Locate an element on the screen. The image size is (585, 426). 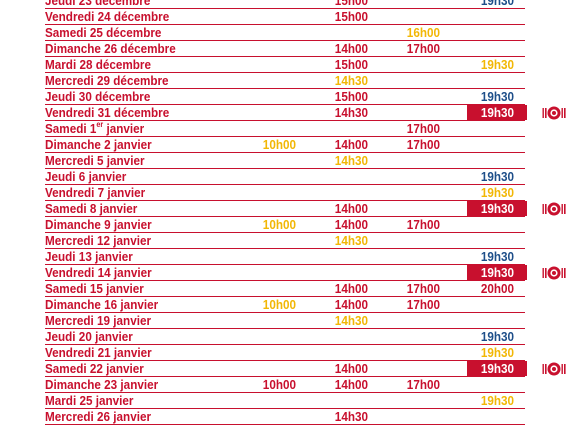
showtime-c4: 20h00 is located at coordinates (497, 288).